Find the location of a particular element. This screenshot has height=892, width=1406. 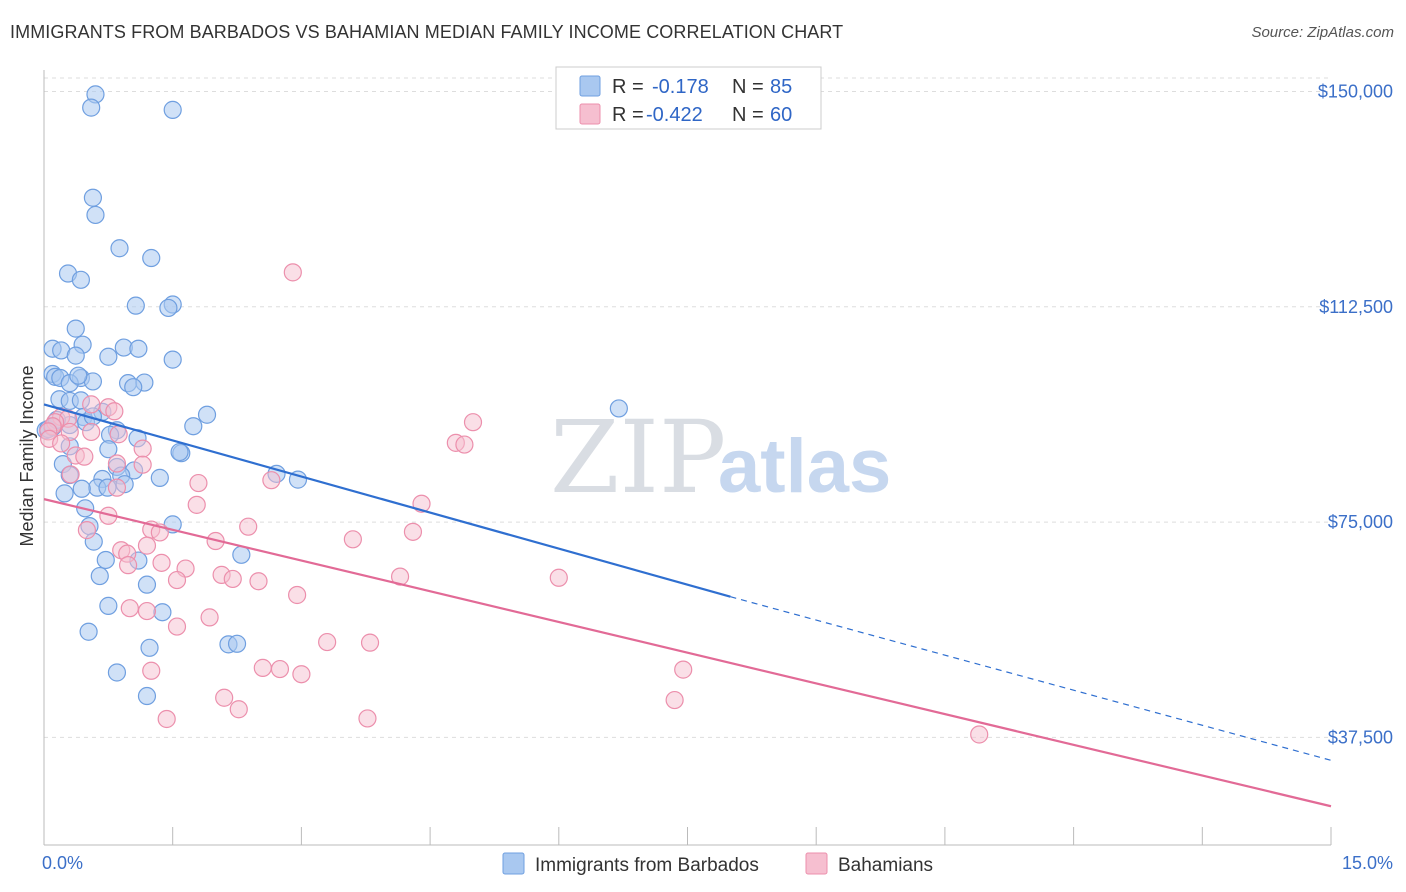

y-axis-title: Median Family Income is located at coordinates (27, 455).